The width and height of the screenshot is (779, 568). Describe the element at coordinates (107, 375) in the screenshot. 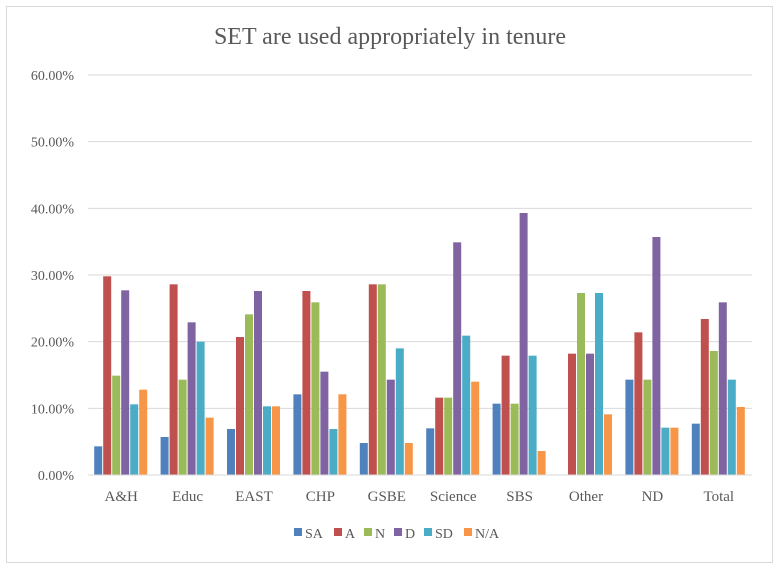

I see `bar-a-a&h` at that location.